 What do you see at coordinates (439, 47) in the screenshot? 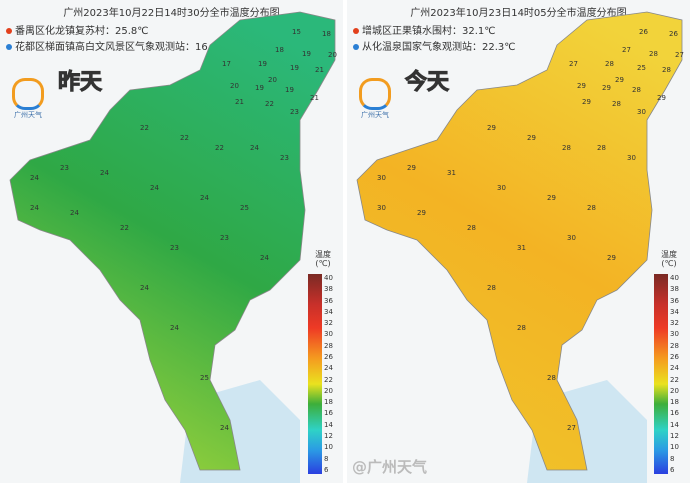
I see `min-text: 从化温泉国家气象观测站：22.3℃` at bounding box center [439, 47].